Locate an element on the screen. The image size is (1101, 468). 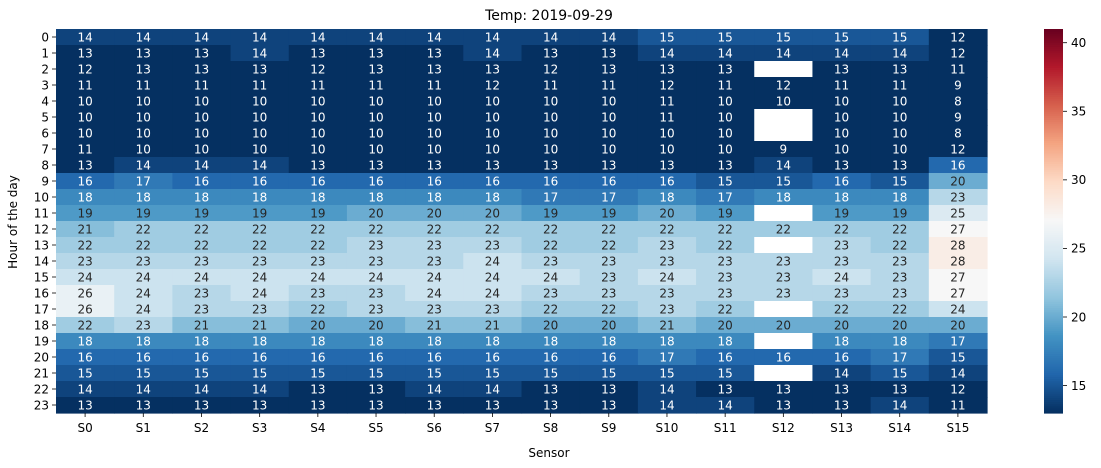
x-tick-label: S13 is located at coordinates (841, 428).